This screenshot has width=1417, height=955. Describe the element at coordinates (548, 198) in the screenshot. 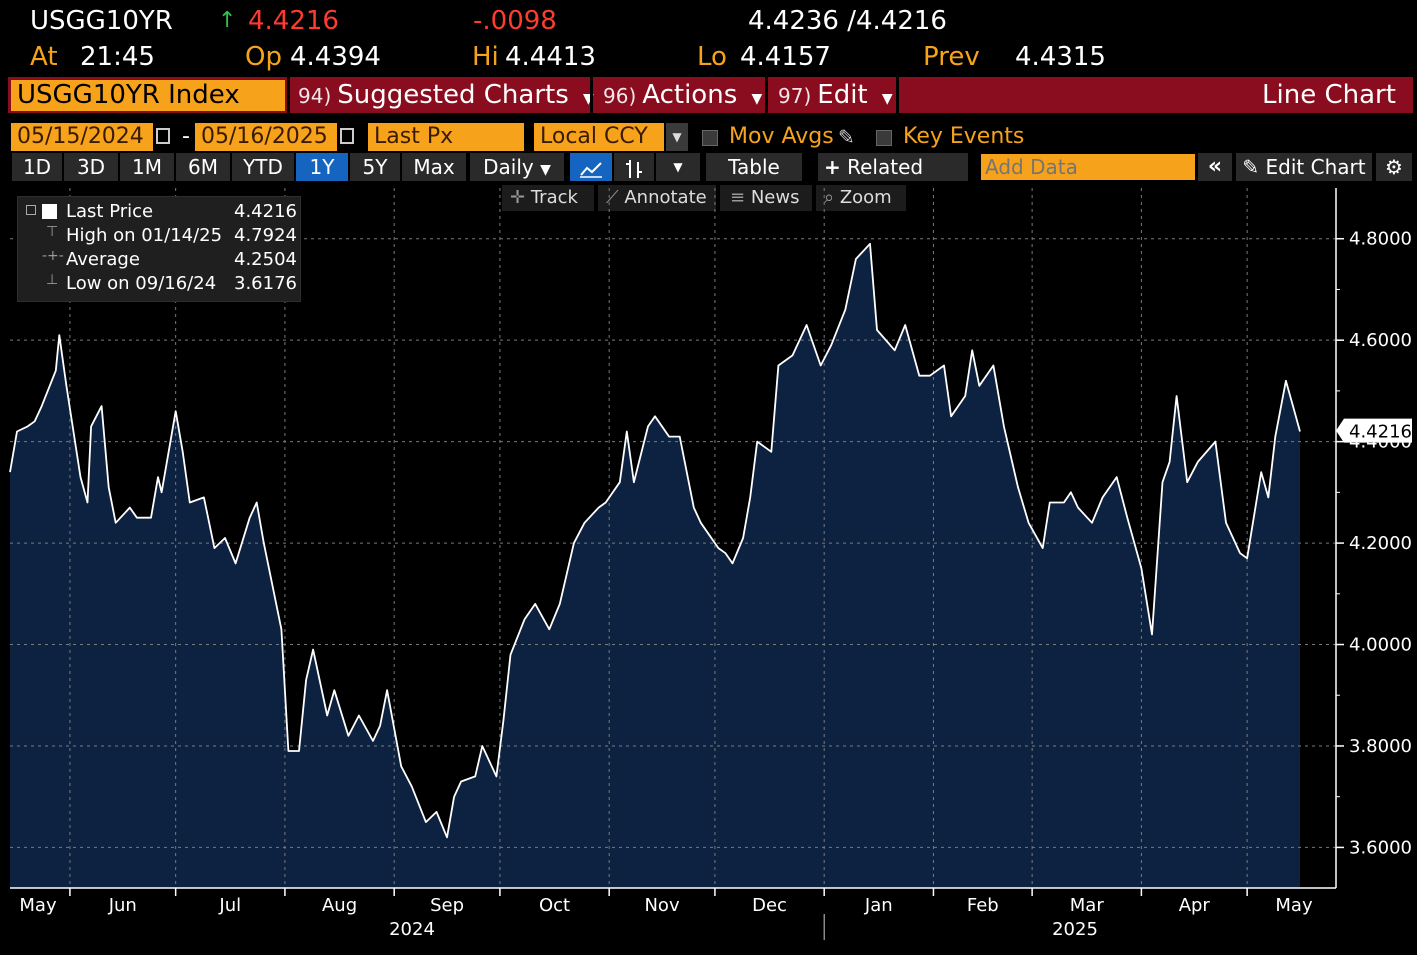

I see `track-button: ✛ Track` at that location.